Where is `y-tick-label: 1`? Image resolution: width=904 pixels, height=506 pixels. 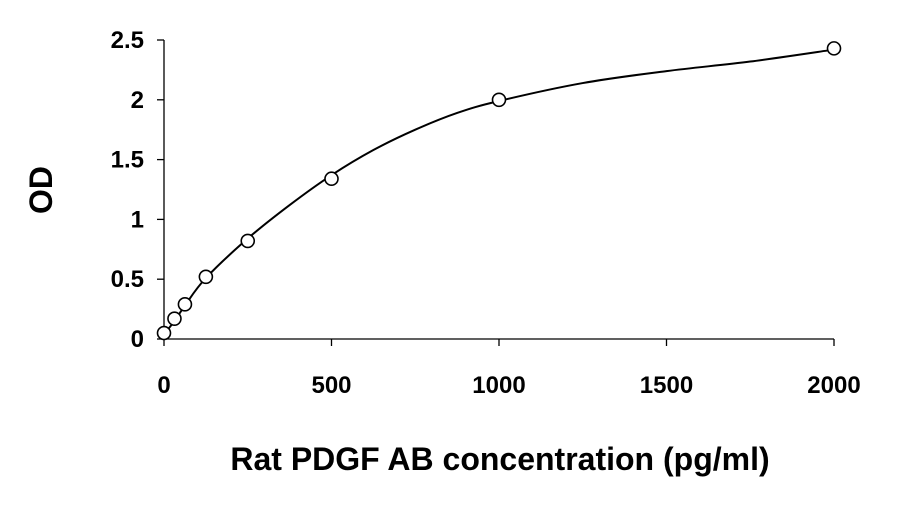 y-tick-label: 1 is located at coordinates (137, 219).